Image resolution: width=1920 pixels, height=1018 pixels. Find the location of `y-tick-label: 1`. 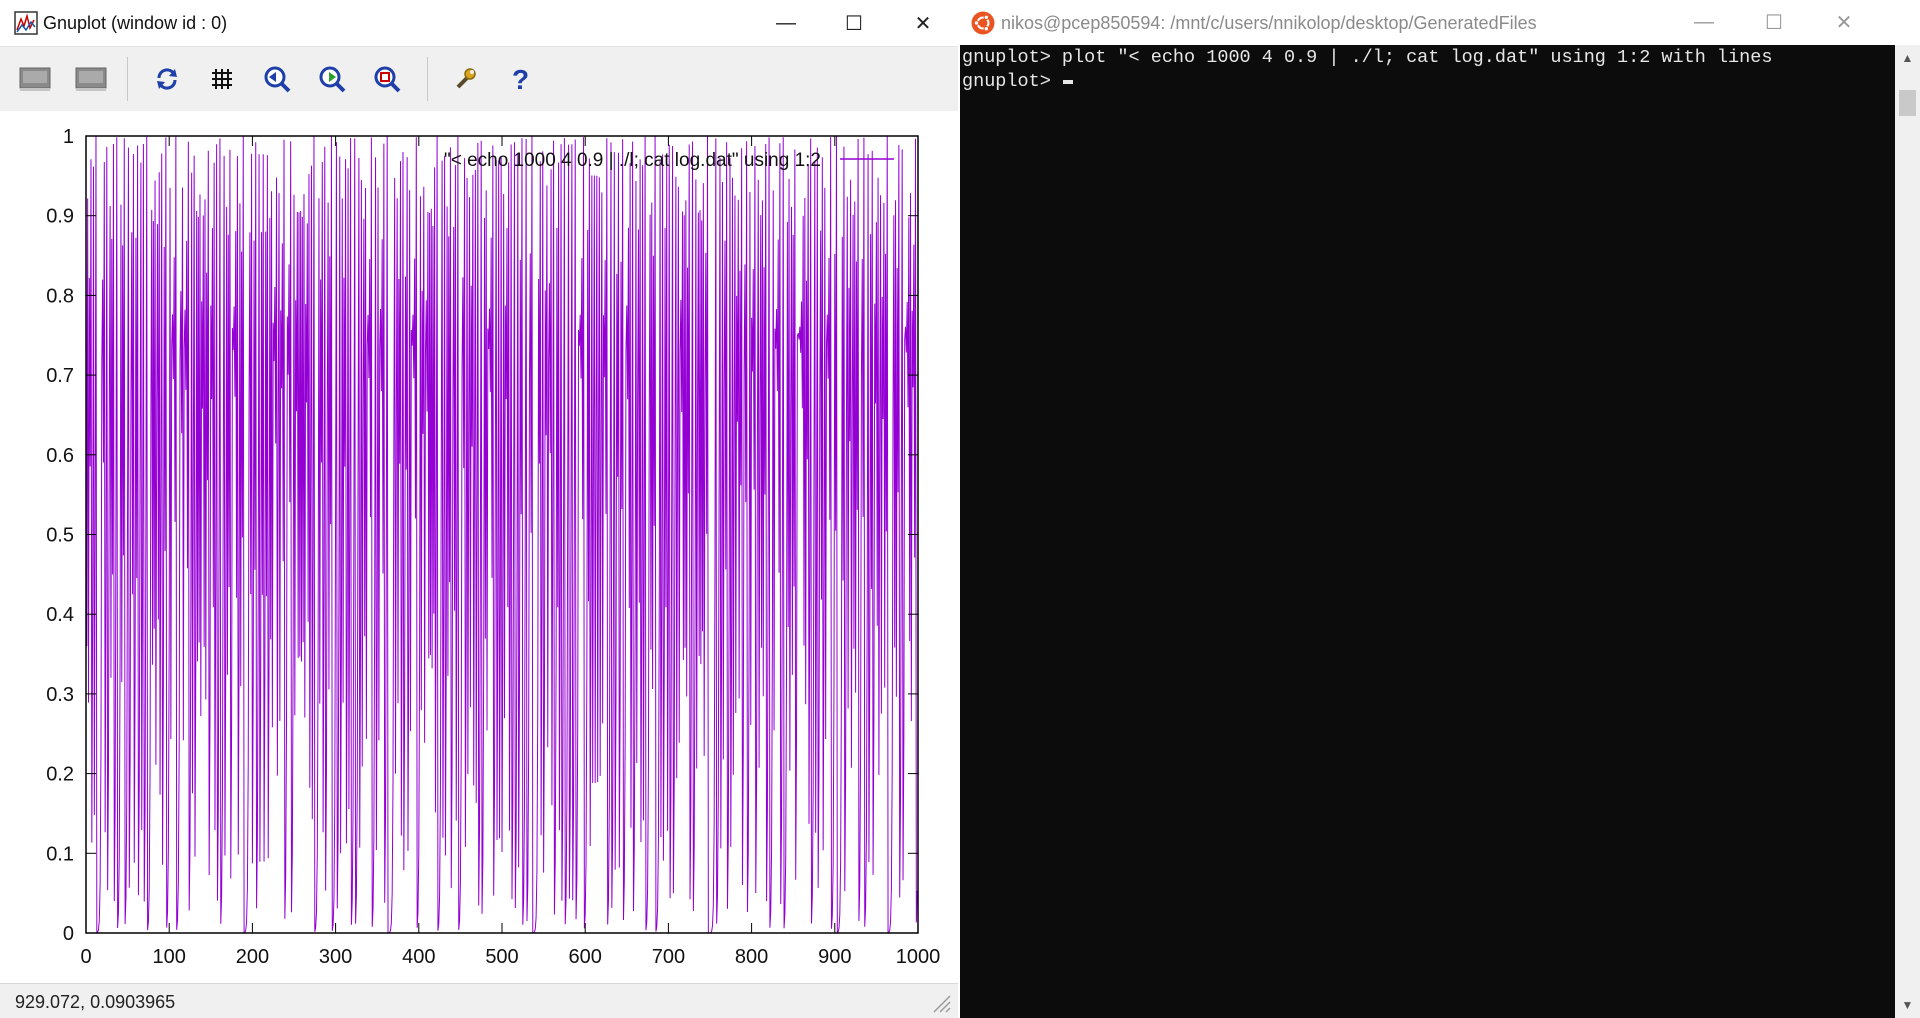

y-tick-label: 1 is located at coordinates (68, 137).